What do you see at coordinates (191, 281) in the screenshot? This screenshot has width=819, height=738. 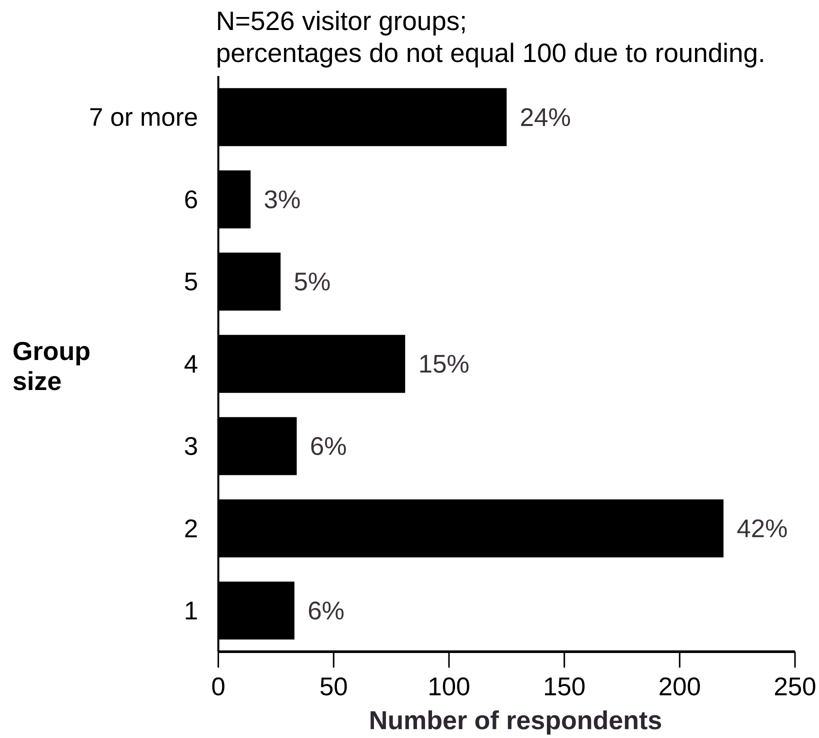 I see `y-tick-label: 5` at bounding box center [191, 281].